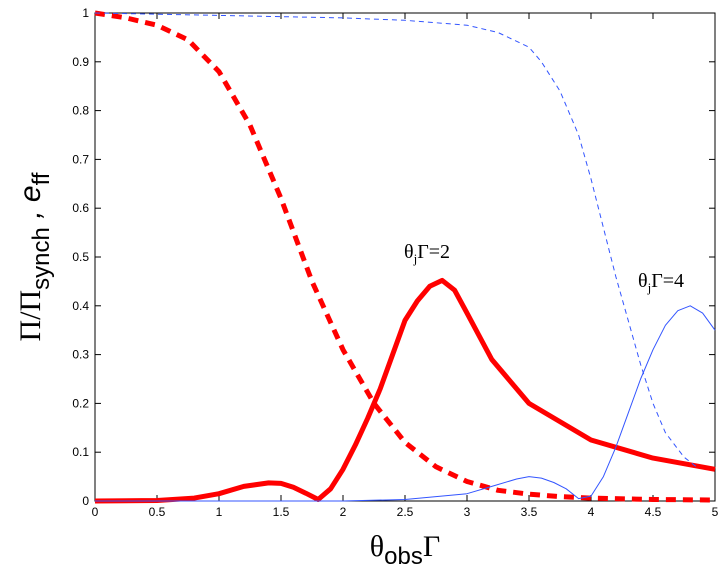 The image size is (725, 568). What do you see at coordinates (157, 512) in the screenshot?
I see `x-tick-label: 0.5` at bounding box center [157, 512].